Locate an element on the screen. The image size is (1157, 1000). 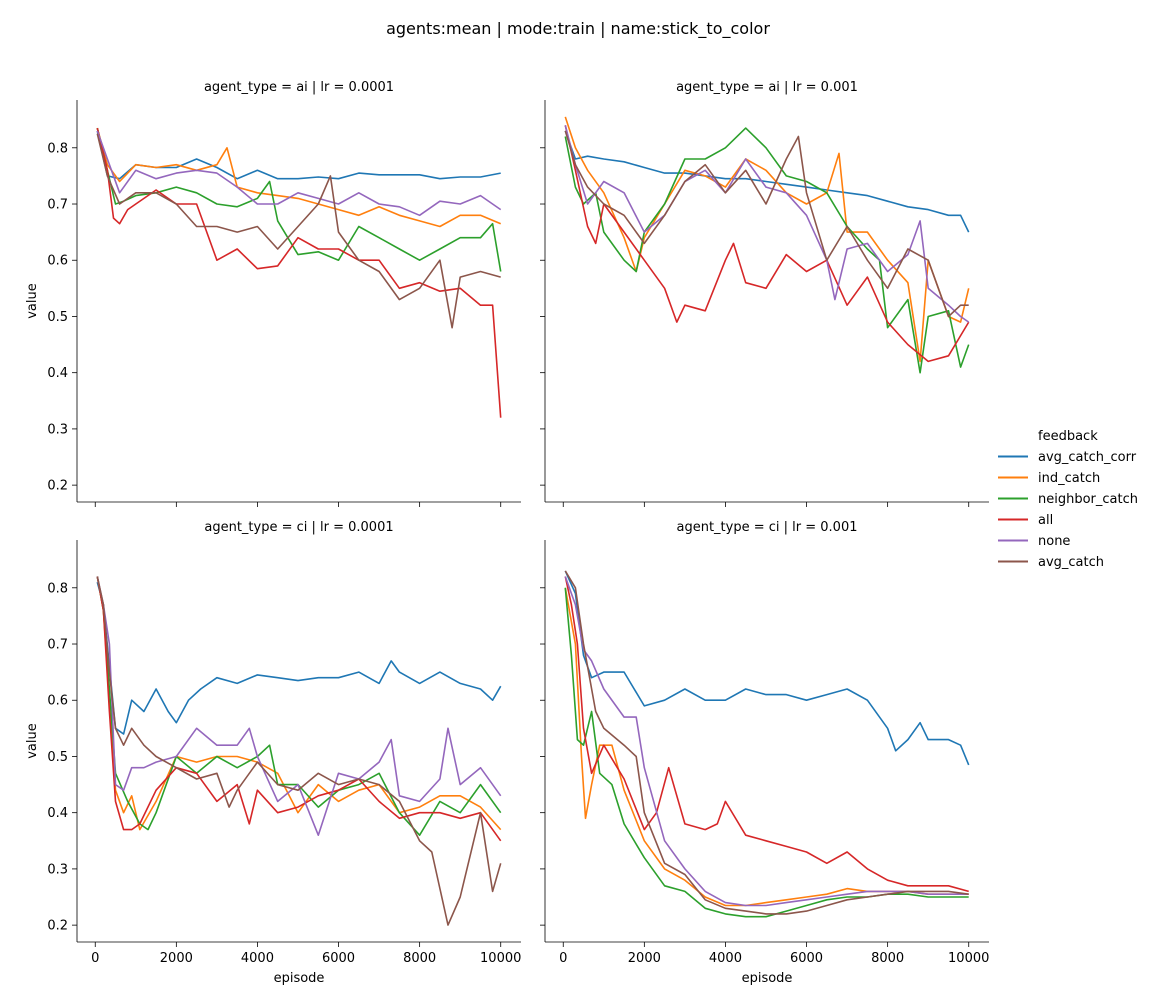
legend-item-ind-catch: ind_catch is located at coordinates (1049, 478).